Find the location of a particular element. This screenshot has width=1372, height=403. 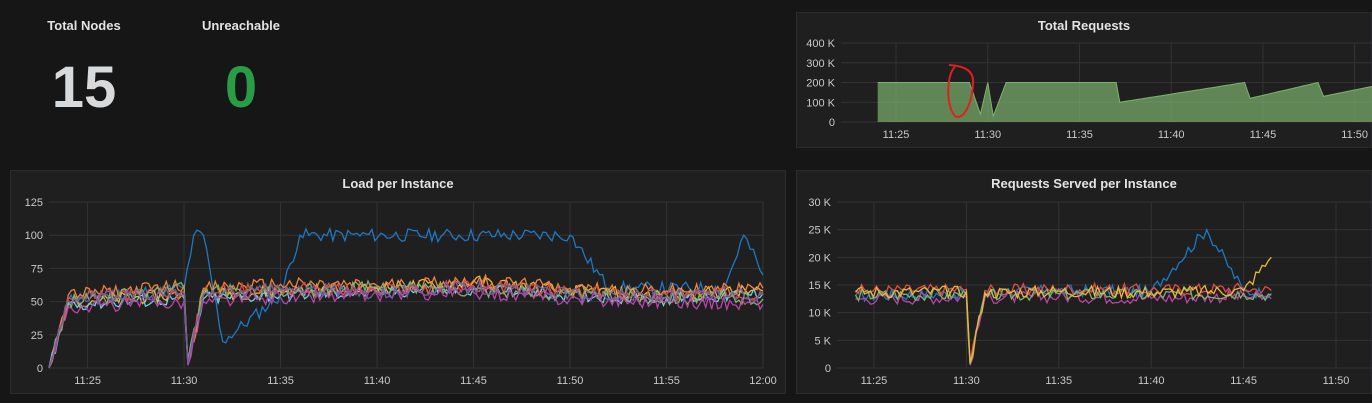

stat-unreachable-title: Unreachable is located at coordinates (241, 25).